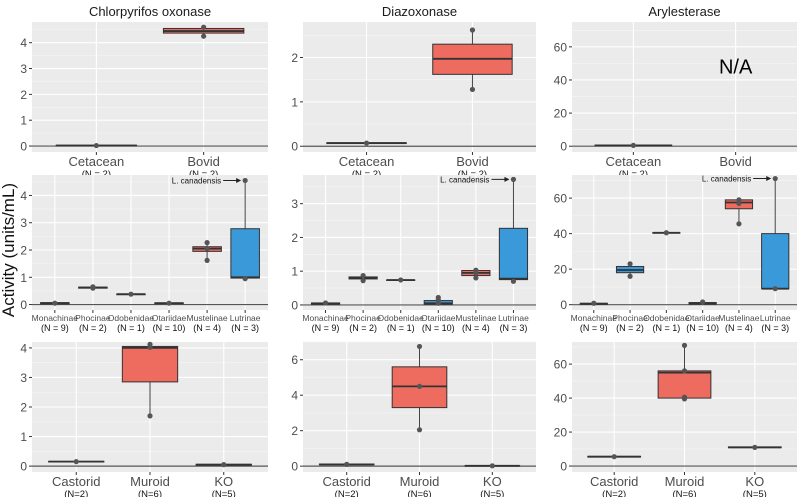  I want to click on y-tick-label: 6, so click(294, 360).